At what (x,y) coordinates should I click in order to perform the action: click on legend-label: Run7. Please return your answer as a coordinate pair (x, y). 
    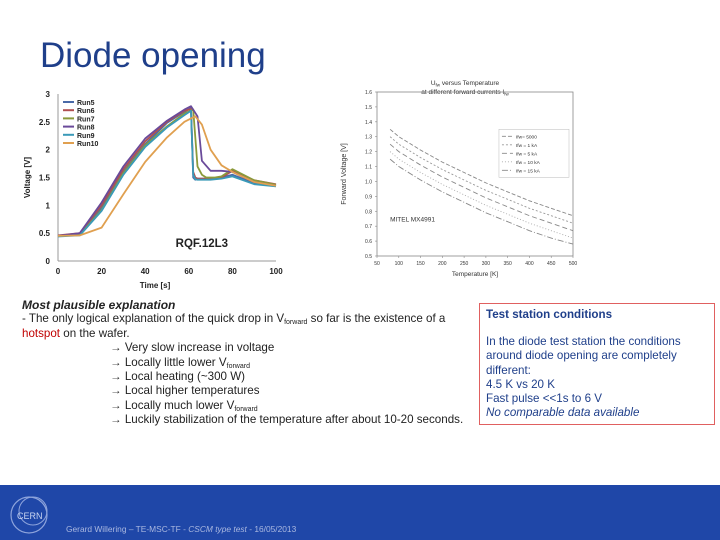
    Looking at the image, I should click on (86, 119).